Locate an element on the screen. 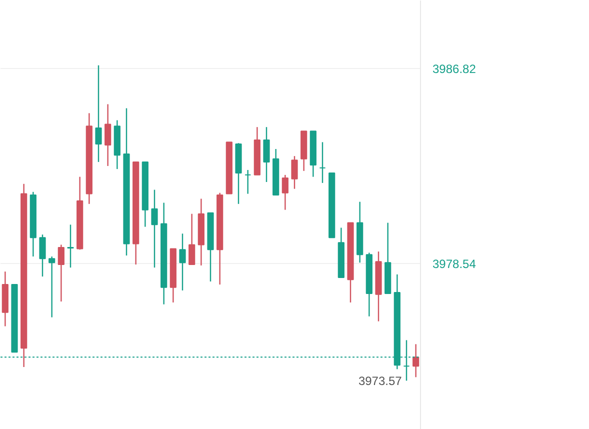 The width and height of the screenshot is (589, 429). y-tick-label: 3986.82 is located at coordinates (454, 69).